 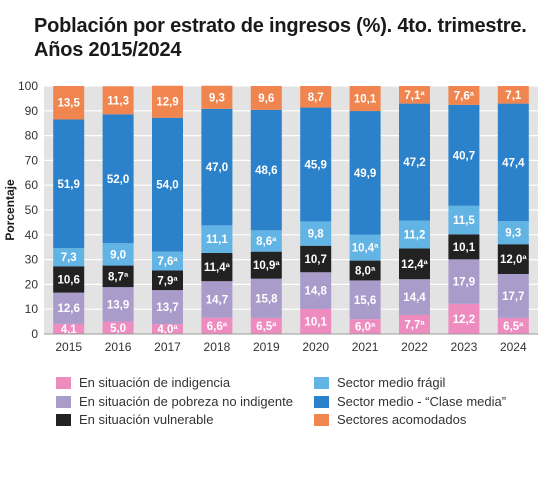 What do you see at coordinates (118, 329) in the screenshot?
I see `data-label: 5,0` at bounding box center [118, 329].